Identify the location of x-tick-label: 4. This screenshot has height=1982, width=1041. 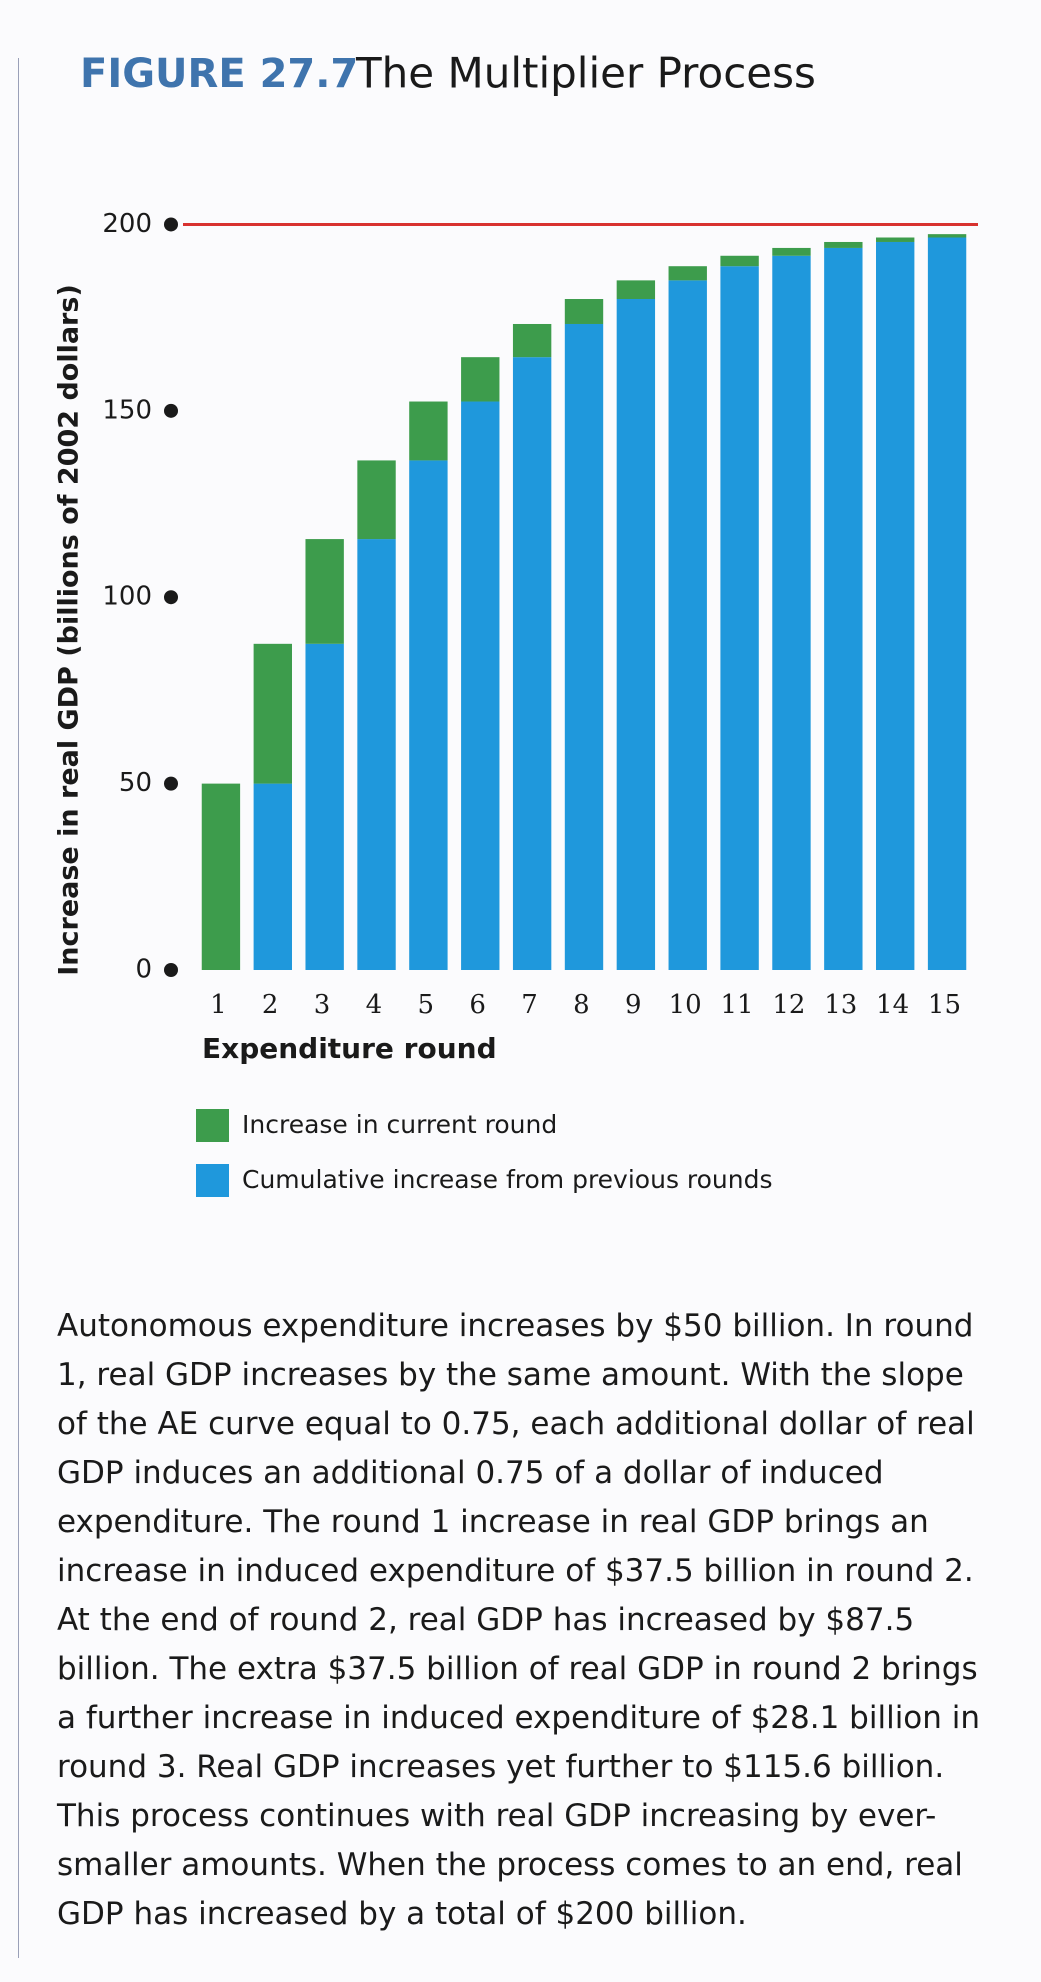
(374, 1005).